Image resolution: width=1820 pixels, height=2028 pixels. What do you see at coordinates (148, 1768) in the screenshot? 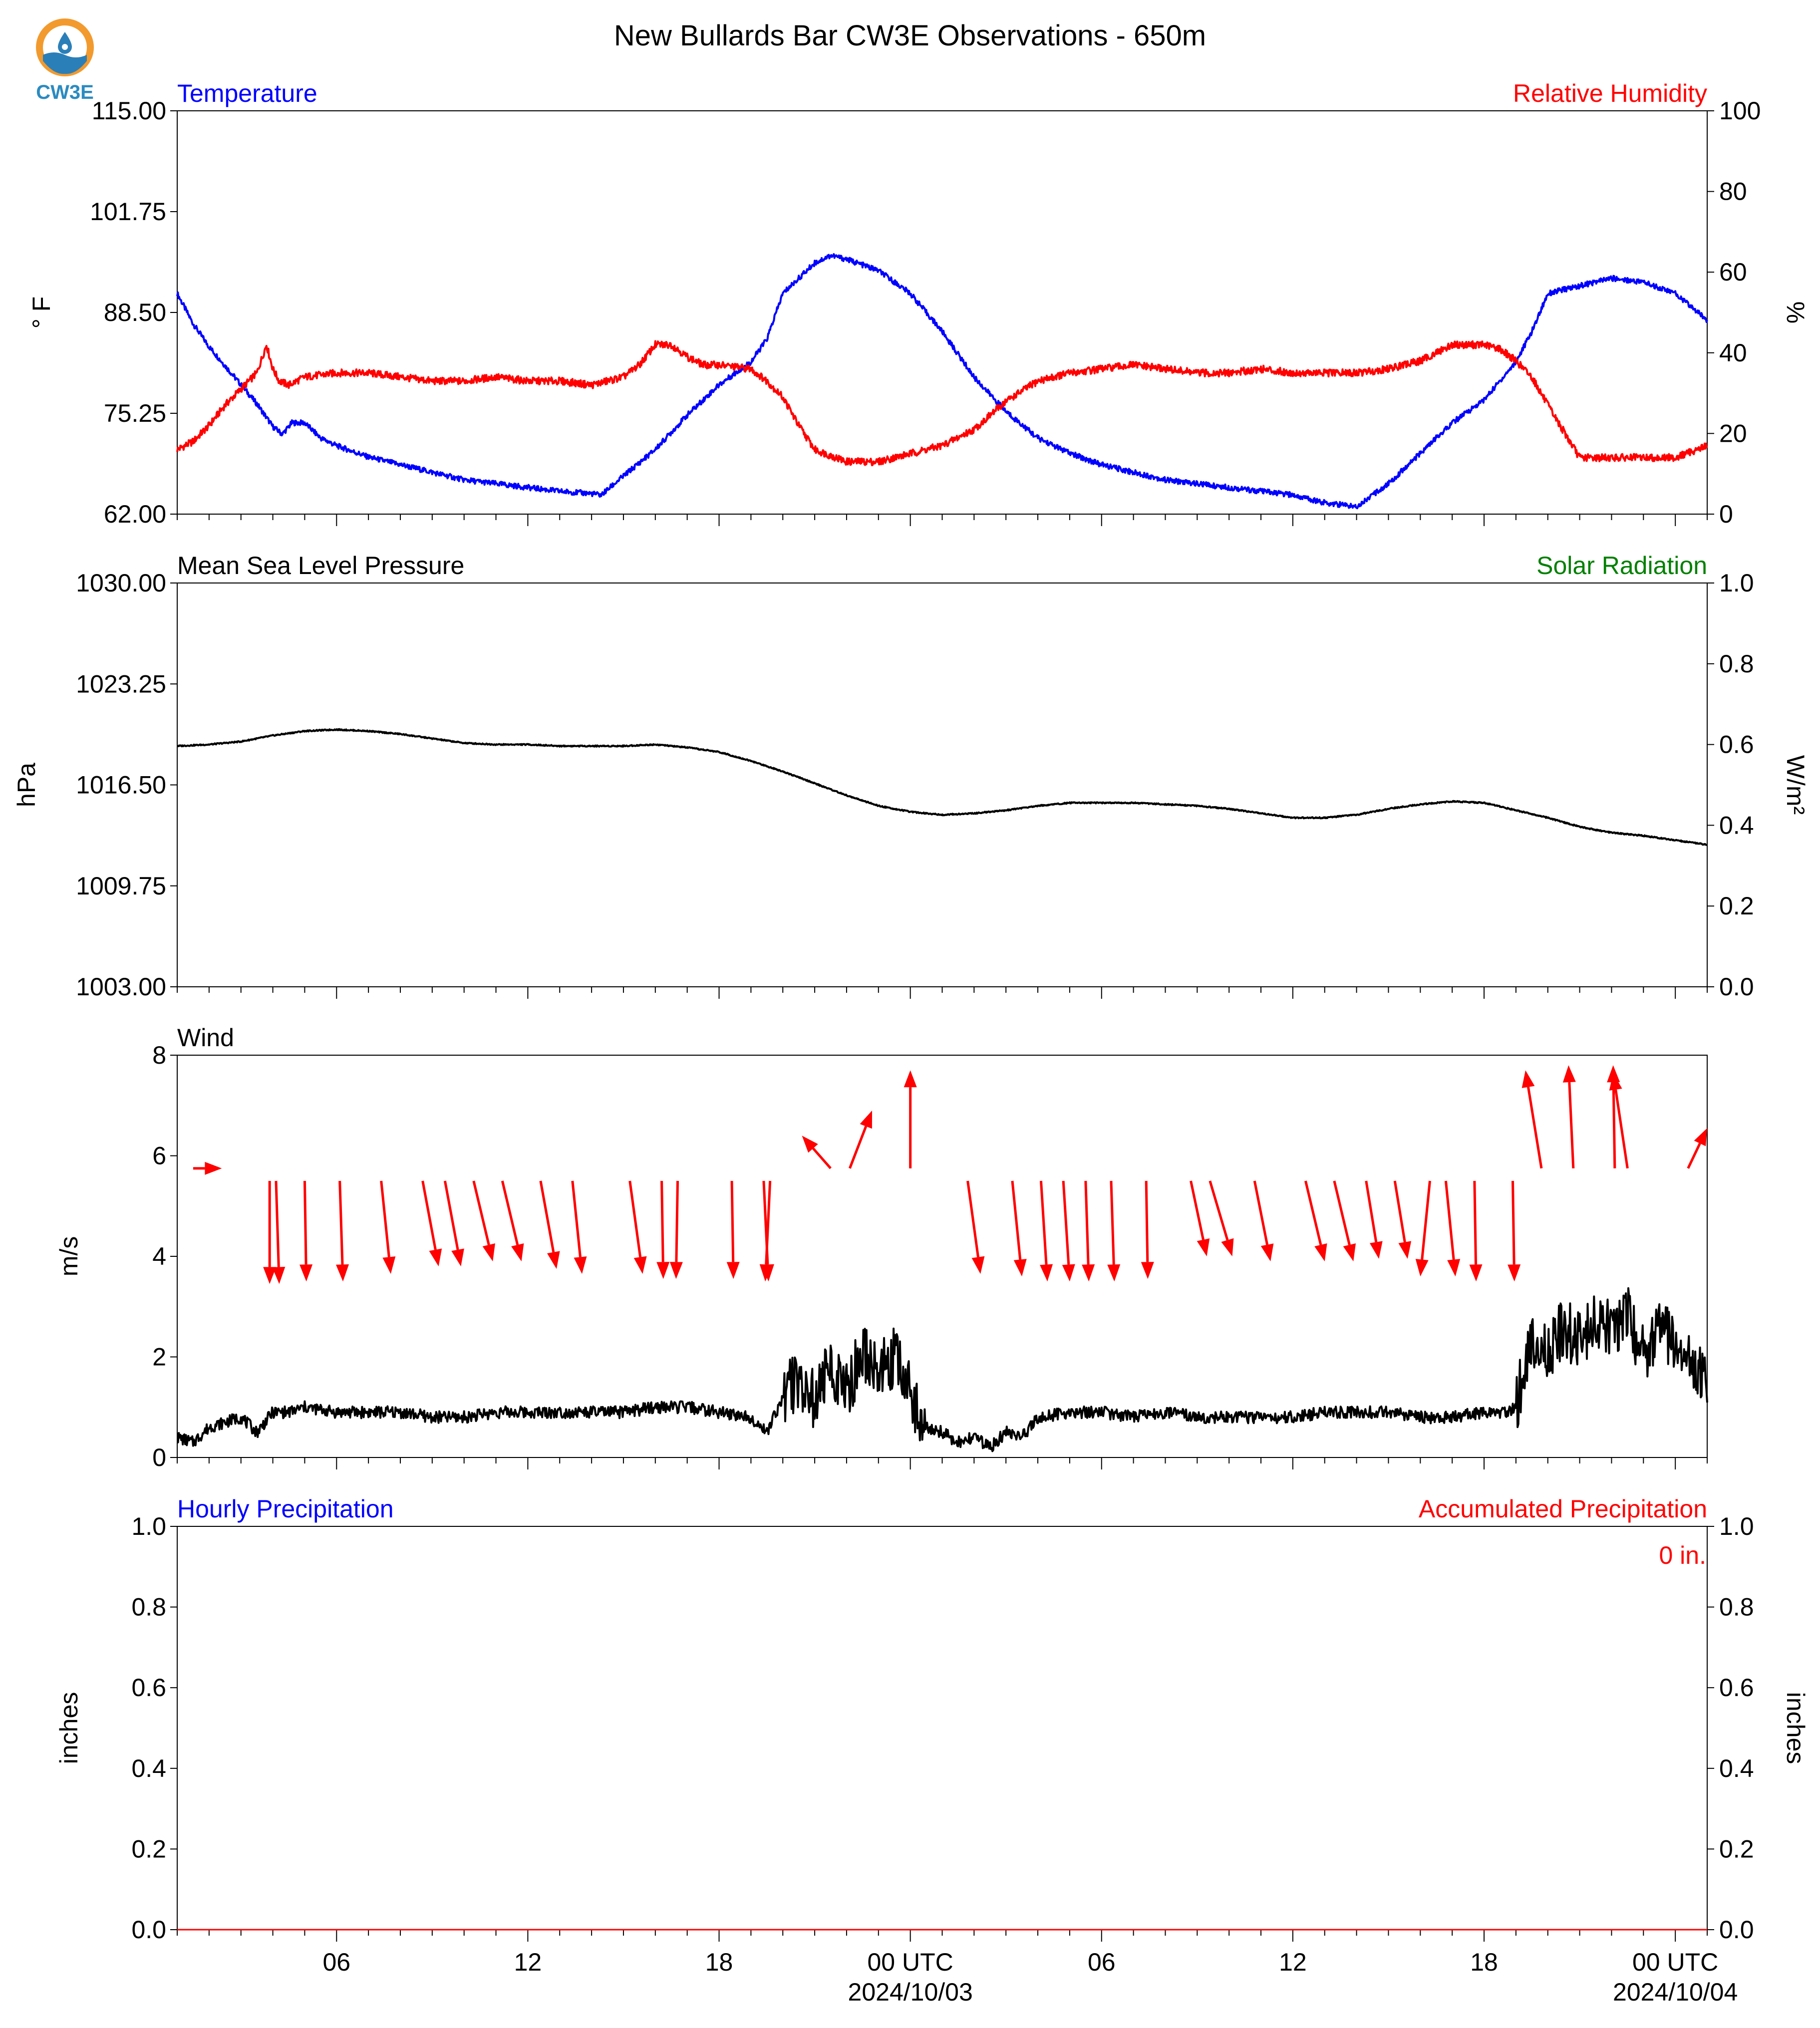
I see `y-tick-label-left: 0.4` at bounding box center [148, 1768].